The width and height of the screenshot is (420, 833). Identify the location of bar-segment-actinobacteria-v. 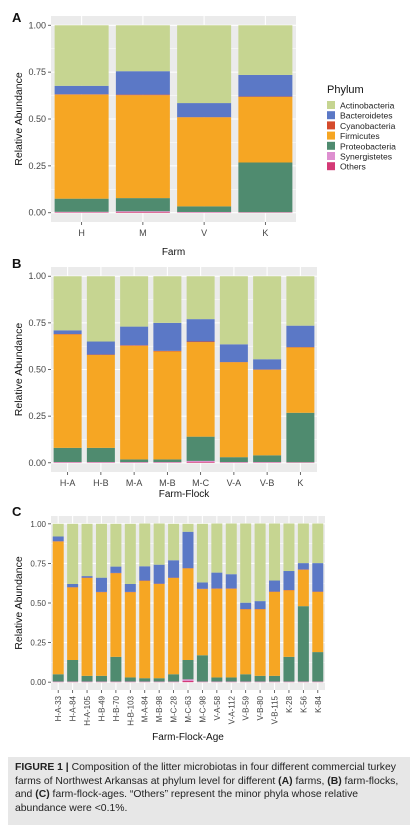
(204, 64).